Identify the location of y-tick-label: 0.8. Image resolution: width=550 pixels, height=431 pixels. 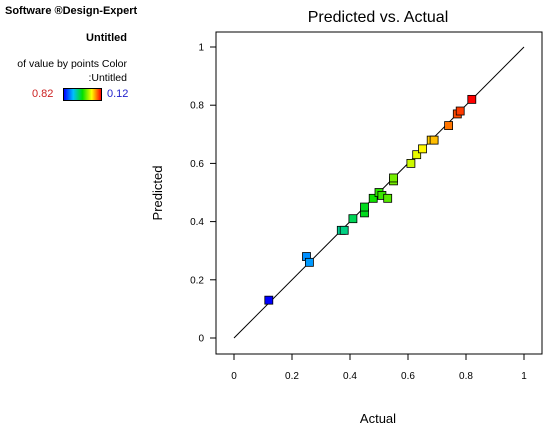
(197, 106).